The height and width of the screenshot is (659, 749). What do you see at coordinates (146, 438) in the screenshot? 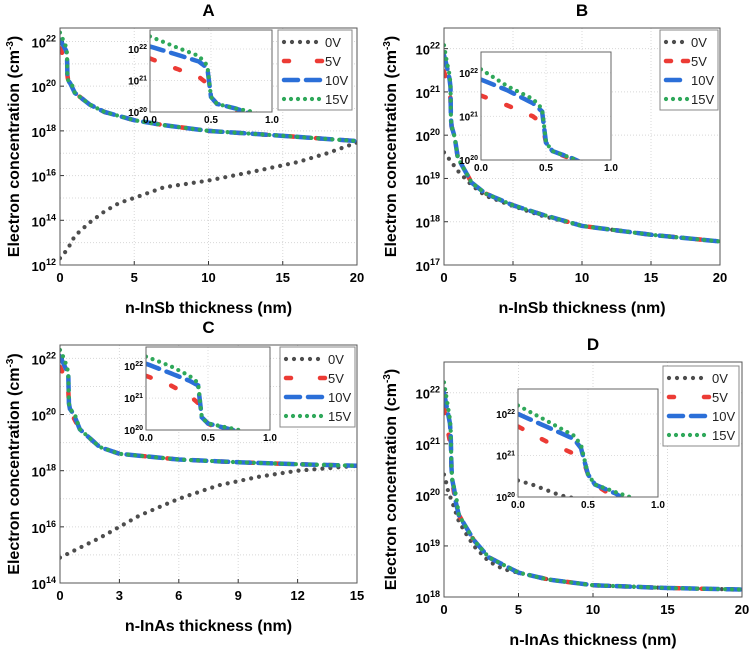
I see `inset-x-tick-label: 0.0` at bounding box center [146, 438].